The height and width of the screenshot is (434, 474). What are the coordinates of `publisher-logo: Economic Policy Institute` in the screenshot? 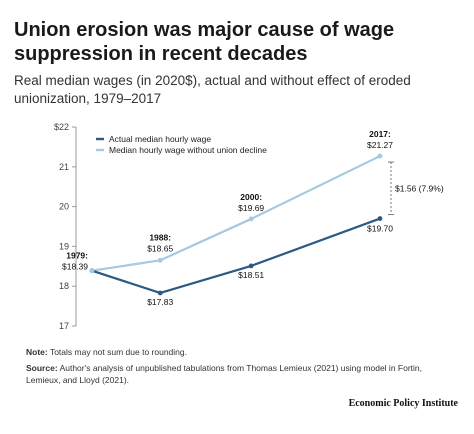 It's located at (403, 403).